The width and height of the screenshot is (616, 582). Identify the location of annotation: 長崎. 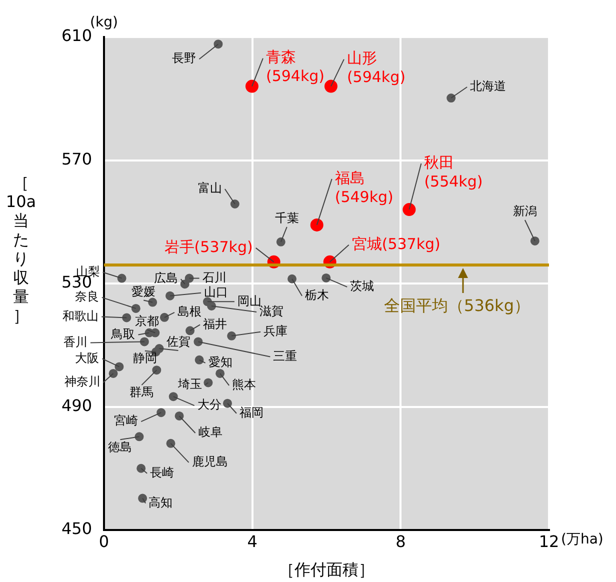
(162, 473).